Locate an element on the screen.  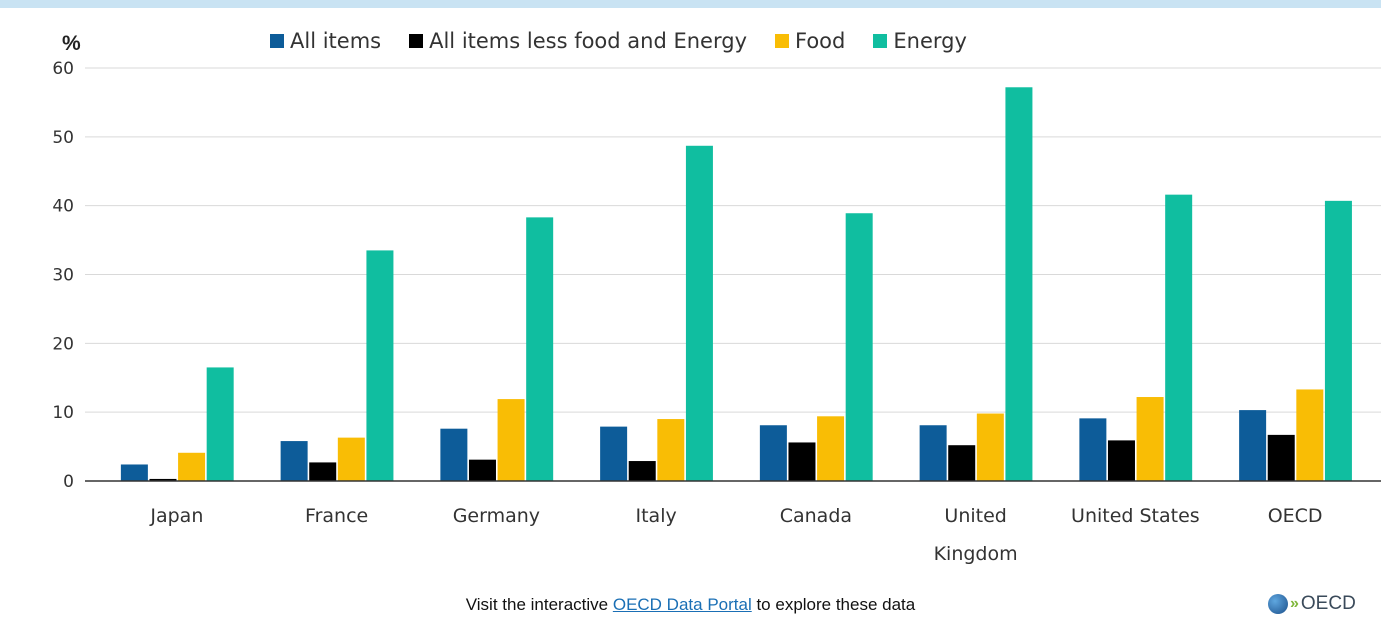
logo-text: OECD is located at coordinates (1328, 603).